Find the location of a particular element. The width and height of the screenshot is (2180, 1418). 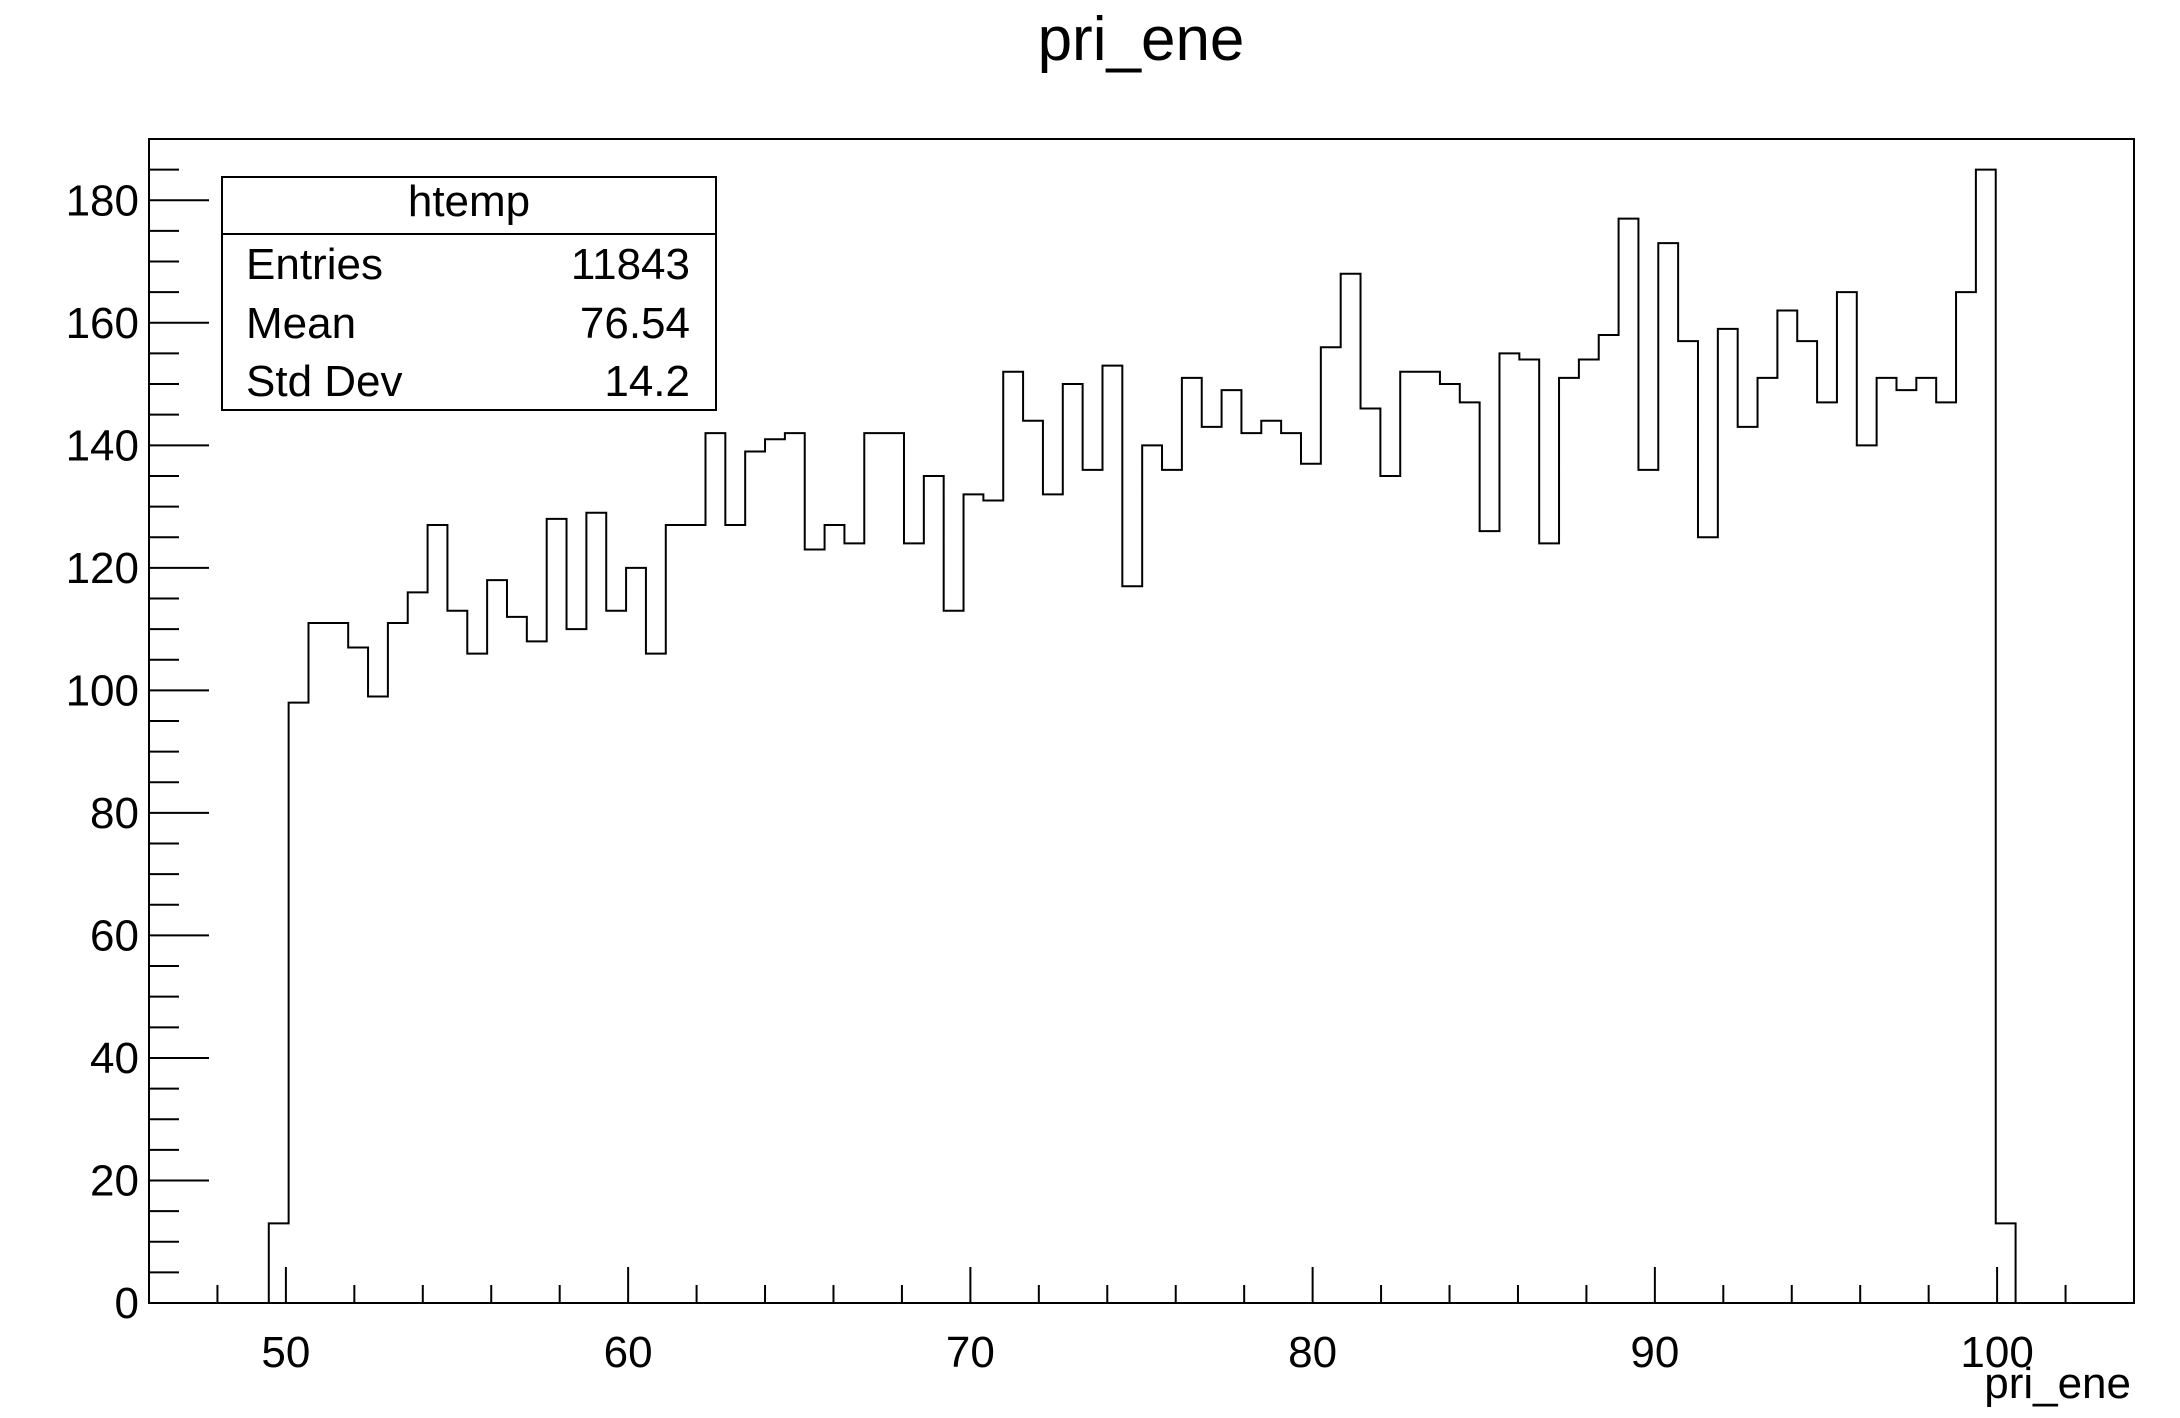

y-tick-label: 60 is located at coordinates (114, 935).